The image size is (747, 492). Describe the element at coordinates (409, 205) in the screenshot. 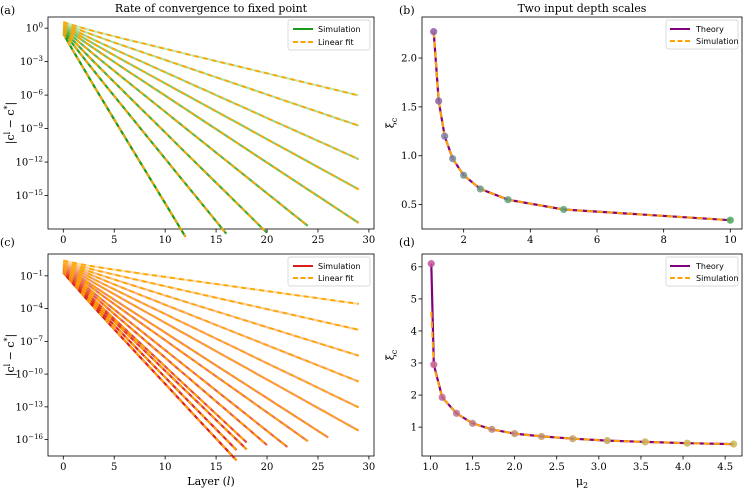

I see `y-tick-label: 0.5` at that location.